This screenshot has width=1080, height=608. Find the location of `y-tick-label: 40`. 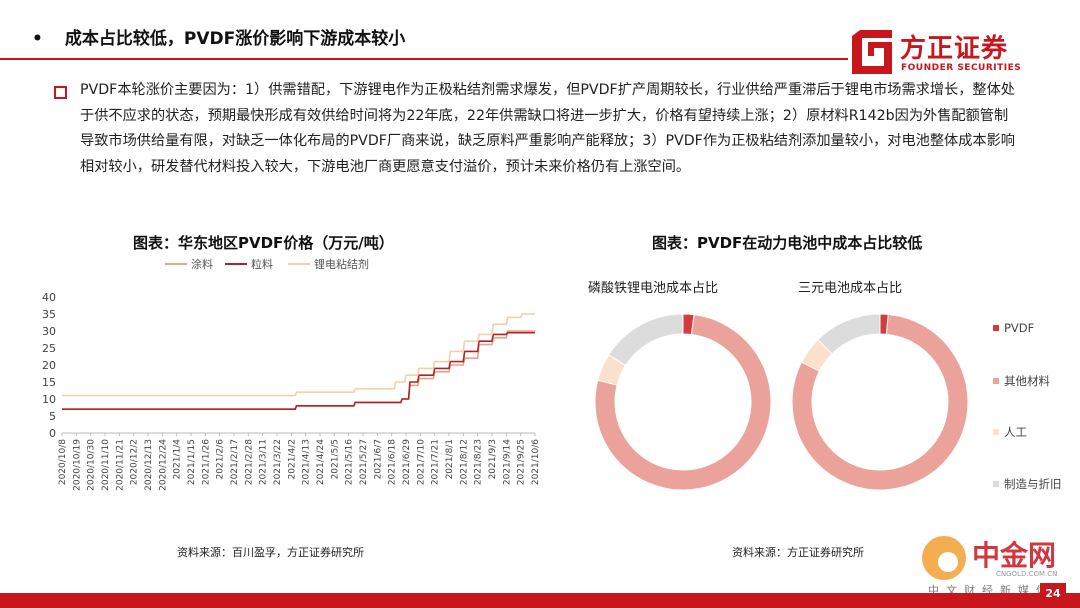

y-tick-label: 40 is located at coordinates (49, 297).